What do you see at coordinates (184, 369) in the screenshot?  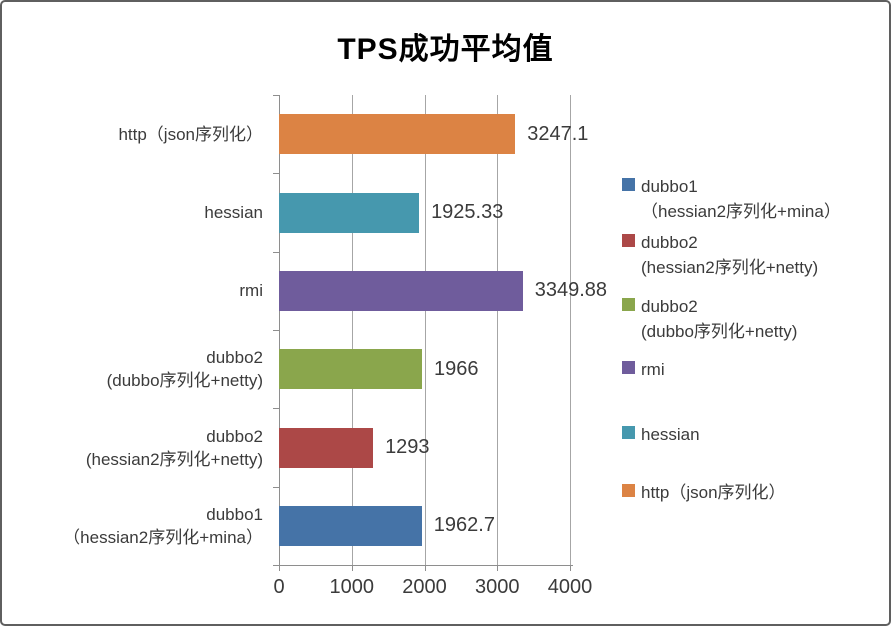 I see `category-label: dubbo2 (dubbo序列化+netty)` at bounding box center [184, 369].